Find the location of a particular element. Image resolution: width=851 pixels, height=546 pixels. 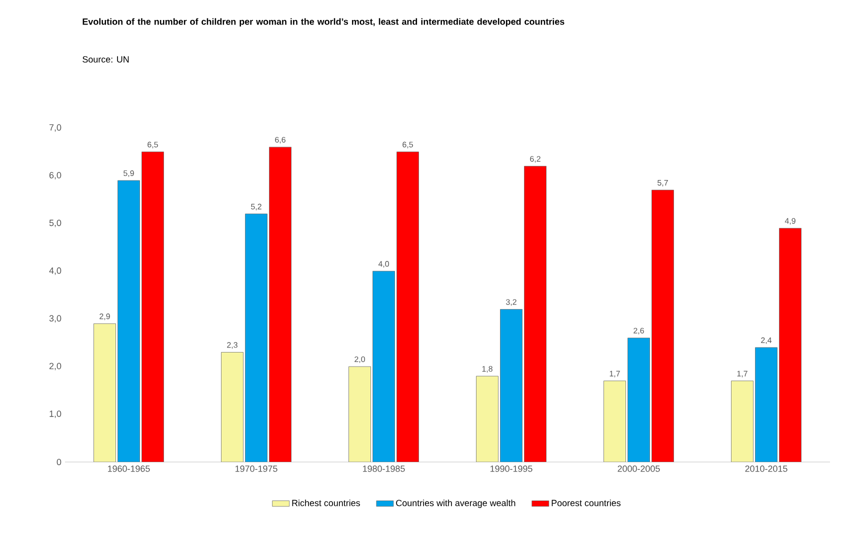

x-tick-label: 1960-1965 is located at coordinates (129, 469).